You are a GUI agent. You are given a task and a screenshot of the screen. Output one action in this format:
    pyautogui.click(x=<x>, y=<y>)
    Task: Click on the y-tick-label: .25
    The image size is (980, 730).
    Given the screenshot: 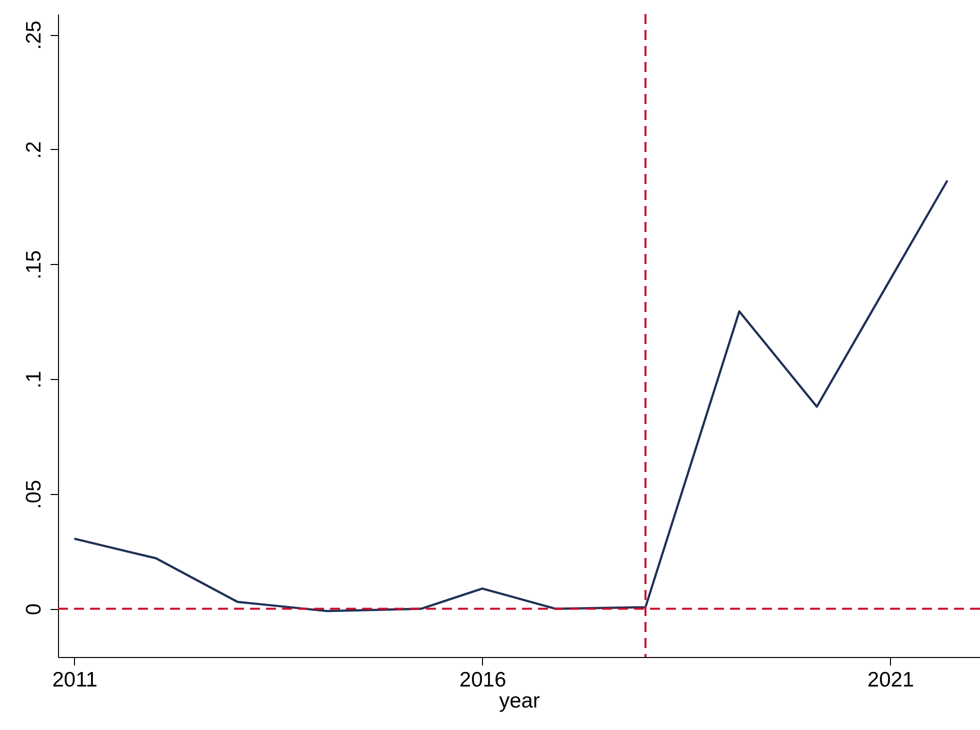 What is the action you would take?
    pyautogui.click(x=34, y=35)
    